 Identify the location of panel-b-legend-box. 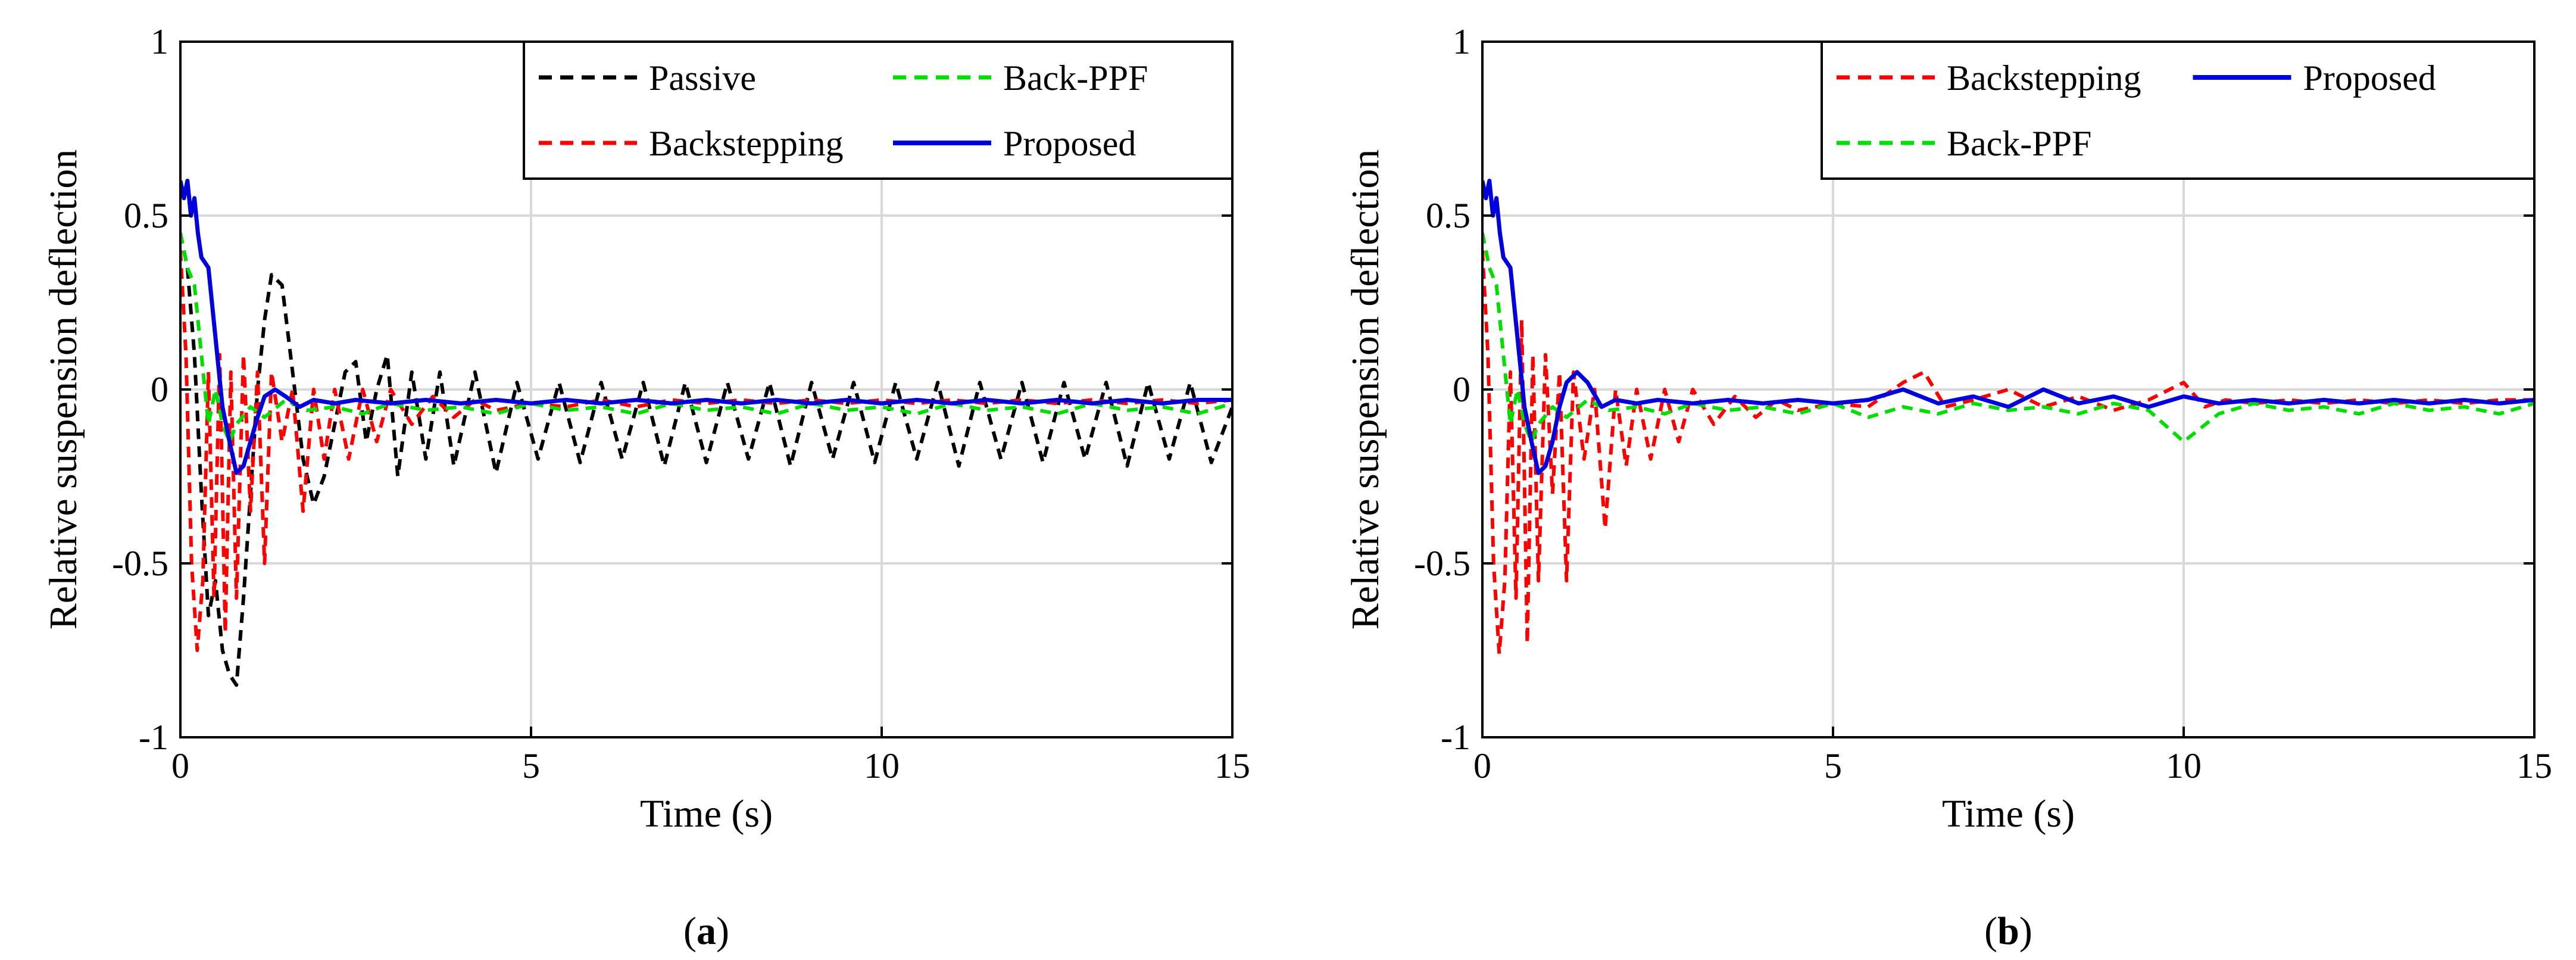
(2178, 110).